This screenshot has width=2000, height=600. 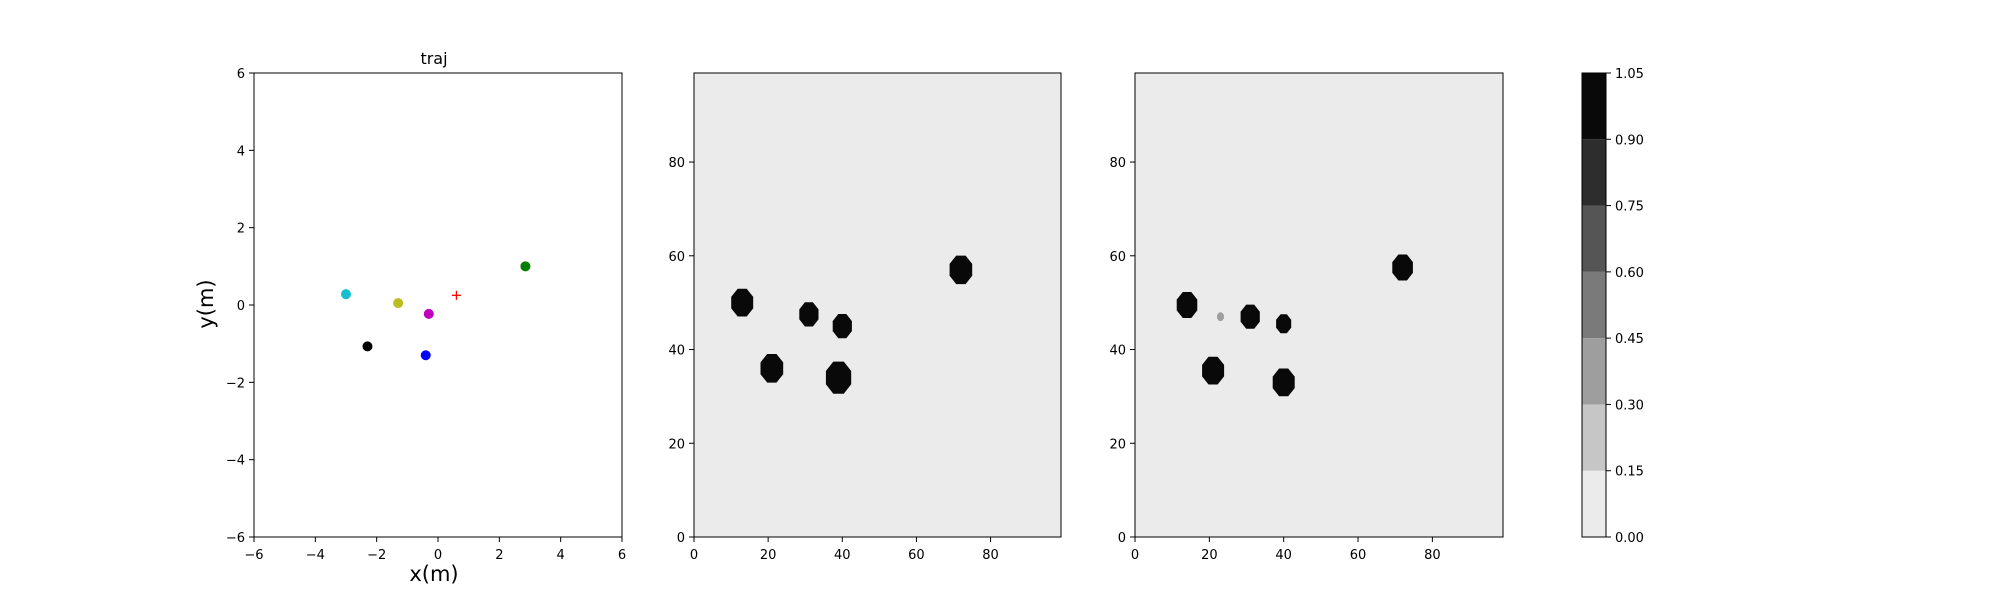 I want to click on occupancy-map-2-y-tick-label: 60, so click(x=1117, y=257).